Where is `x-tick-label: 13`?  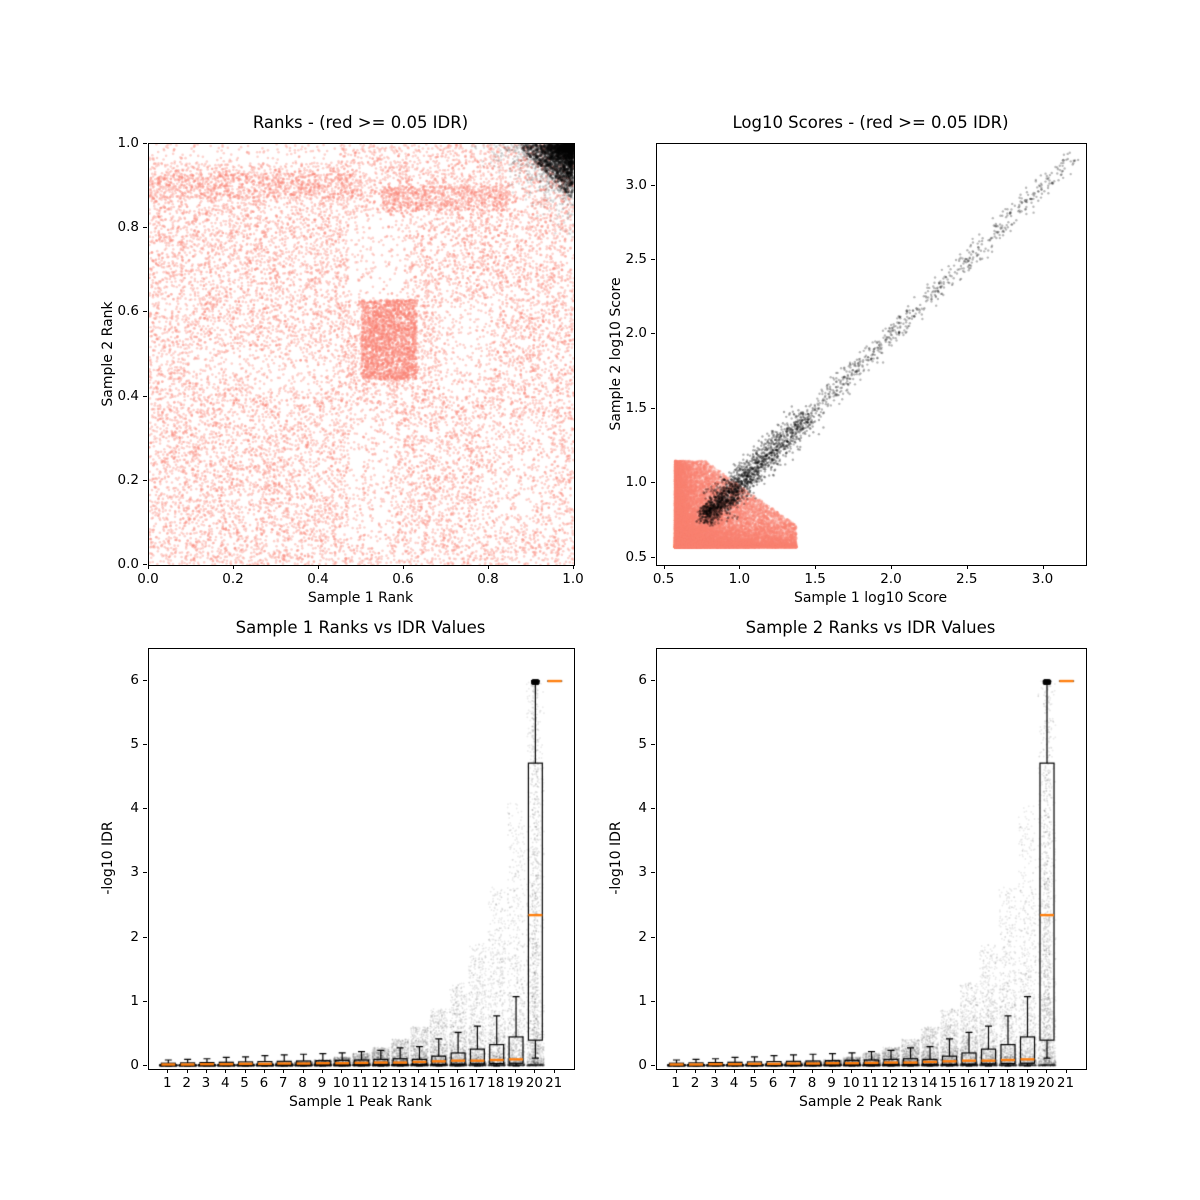
x-tick-label: 13 is located at coordinates (399, 1083).